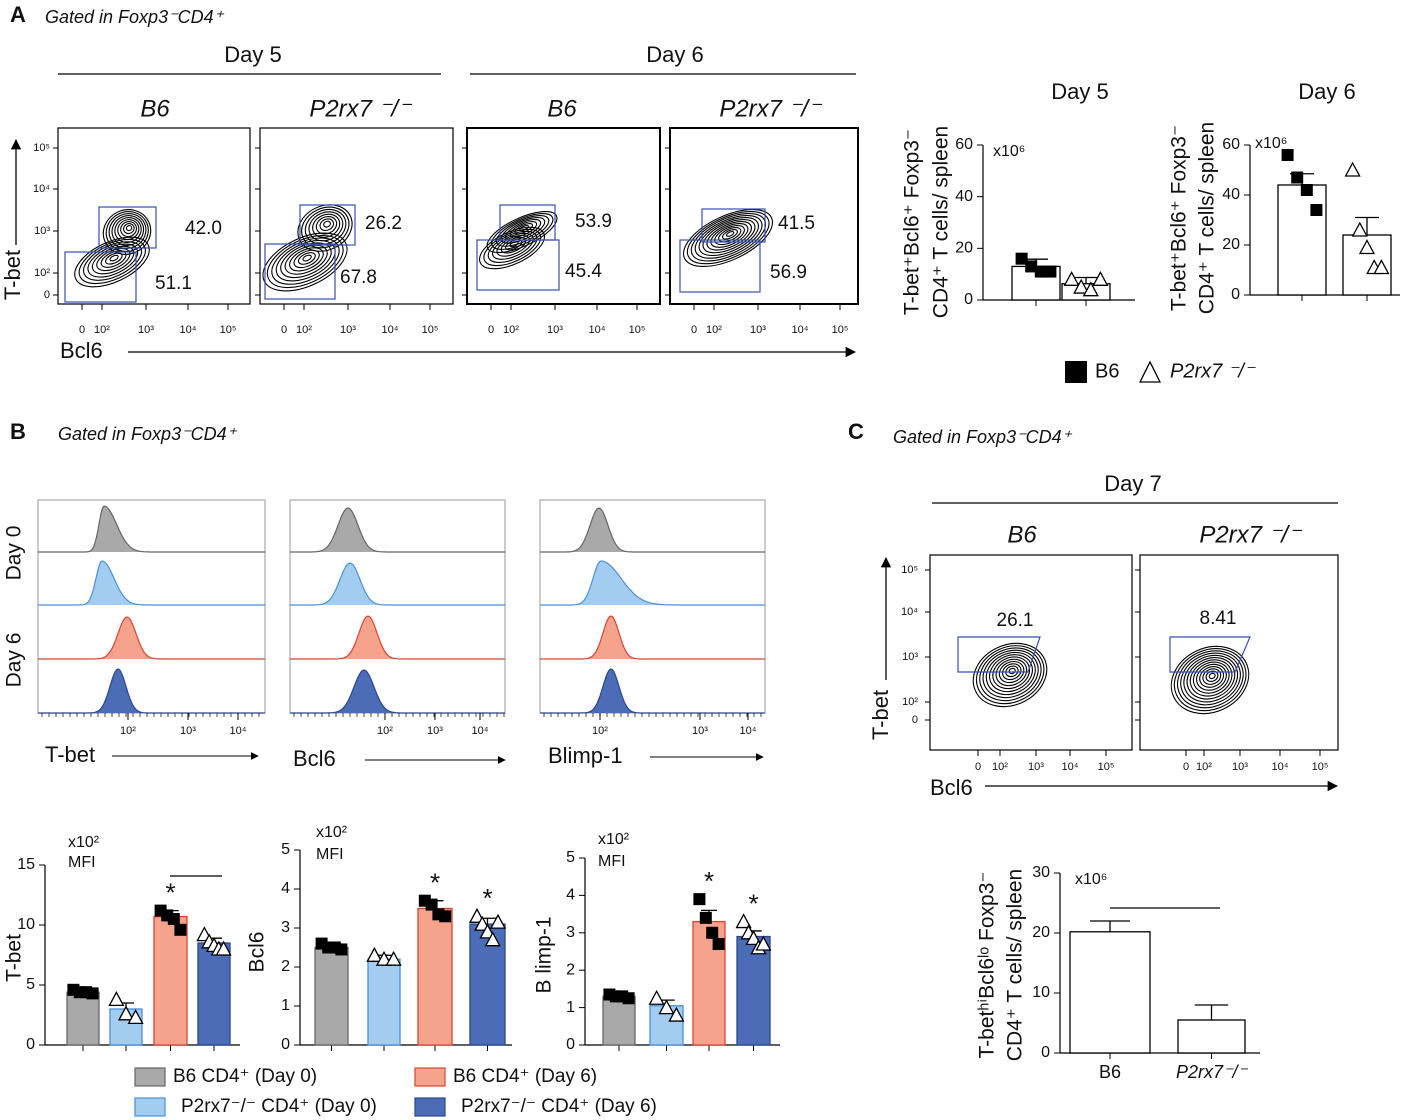 This screenshot has height=1120, width=1417. Describe the element at coordinates (1150, 371) in the screenshot. I see `legend-marker` at that location.